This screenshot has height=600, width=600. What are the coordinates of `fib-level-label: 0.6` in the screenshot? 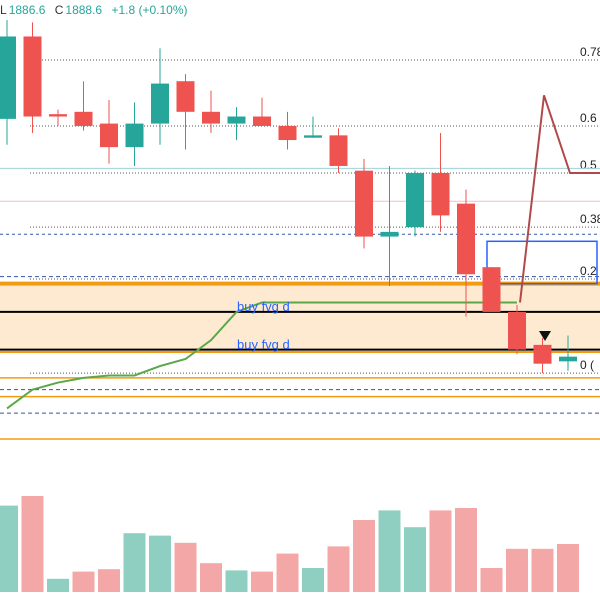 It's located at (588, 118).